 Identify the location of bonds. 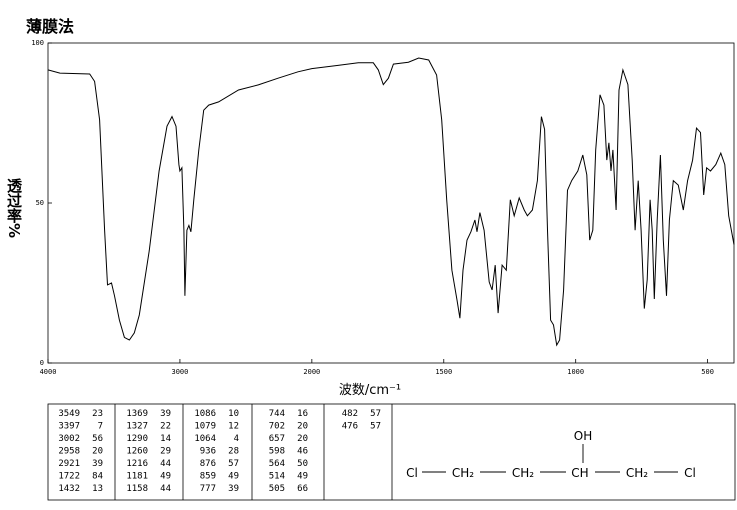
(550, 458).